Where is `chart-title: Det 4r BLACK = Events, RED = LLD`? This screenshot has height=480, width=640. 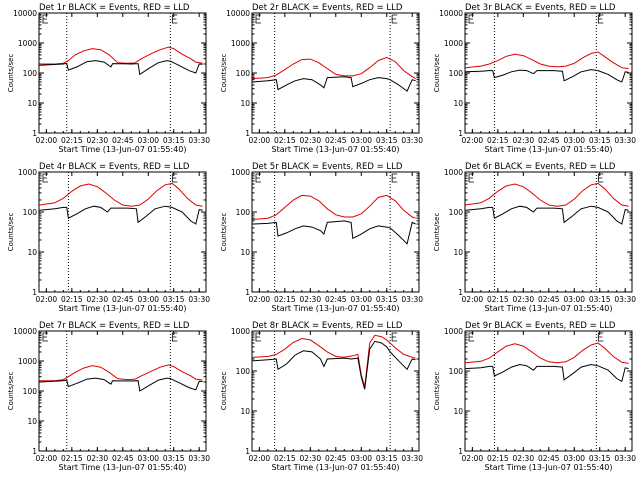 chart-title: Det 4r BLACK = Events, RED = LLD is located at coordinates (114, 167).